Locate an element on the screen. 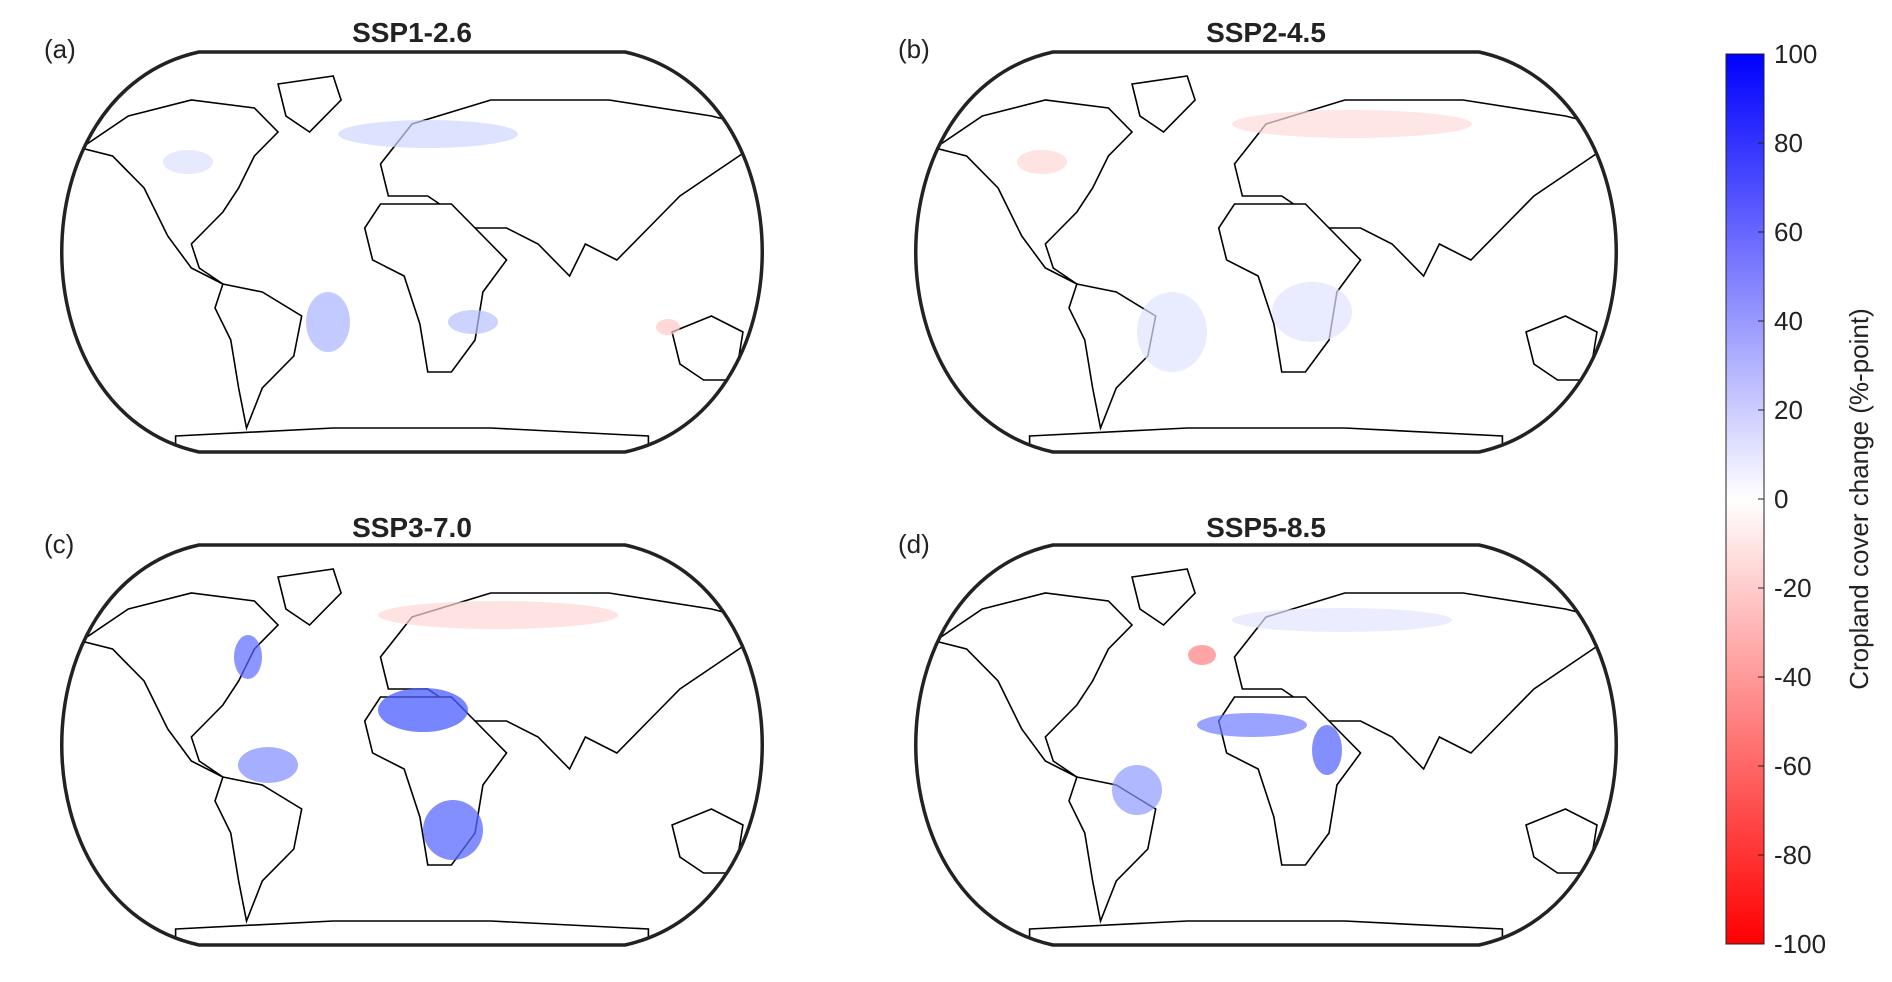  panel-label: (d) is located at coordinates (914, 544).